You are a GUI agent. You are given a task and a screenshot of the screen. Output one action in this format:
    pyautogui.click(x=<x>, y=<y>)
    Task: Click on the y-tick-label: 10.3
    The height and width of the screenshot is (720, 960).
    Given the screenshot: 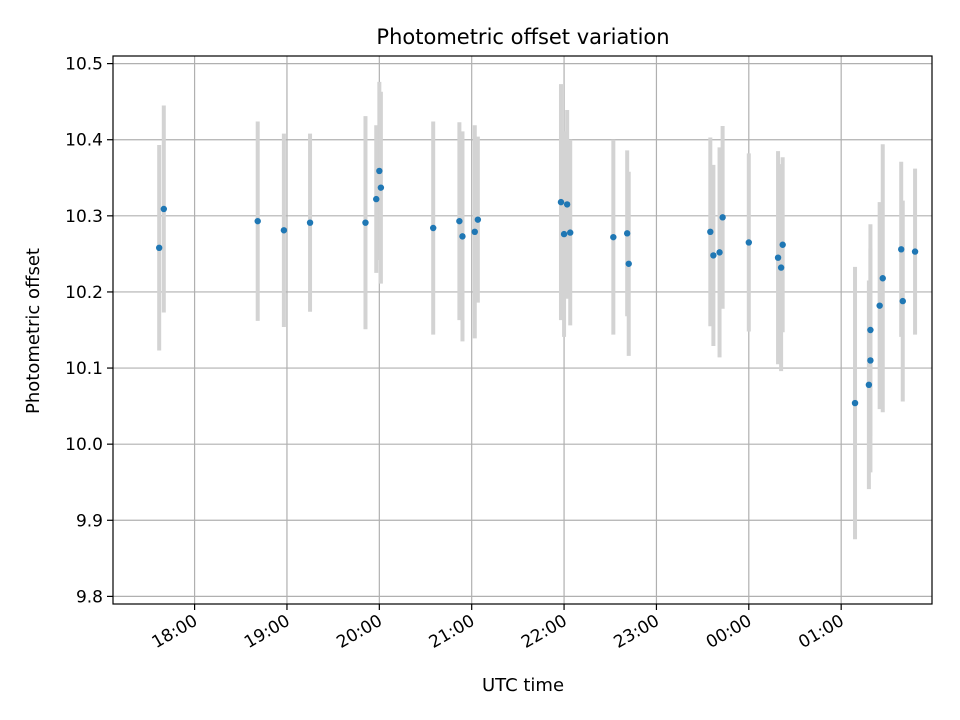 What is the action you would take?
    pyautogui.click(x=84, y=217)
    